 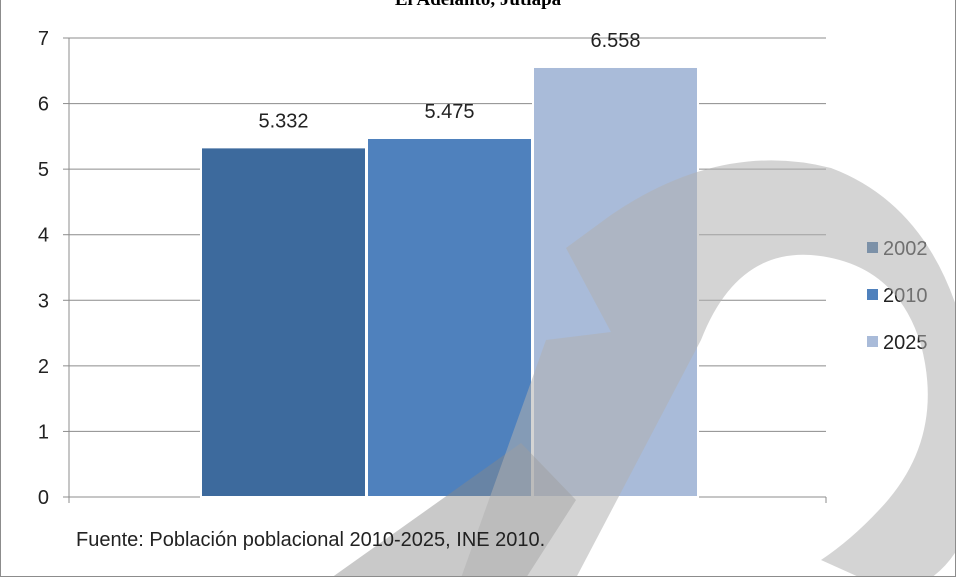 What do you see at coordinates (449, 112) in the screenshot?
I see `data-label-2010: 5.475` at bounding box center [449, 112].